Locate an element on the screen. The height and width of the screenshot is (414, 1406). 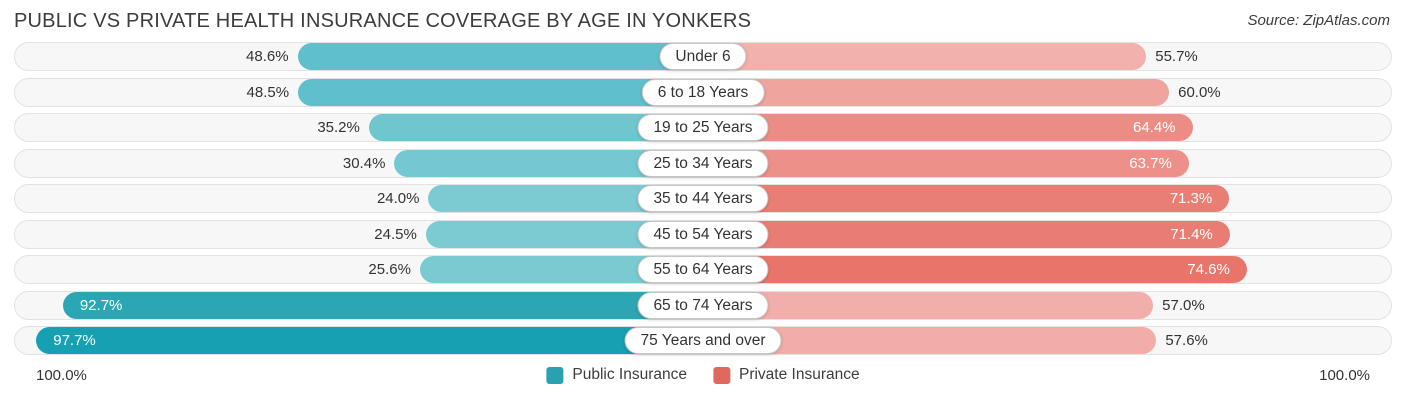
bar-track: 24.0% 71.3% 35 to 44 Years is located at coordinates (703, 198).